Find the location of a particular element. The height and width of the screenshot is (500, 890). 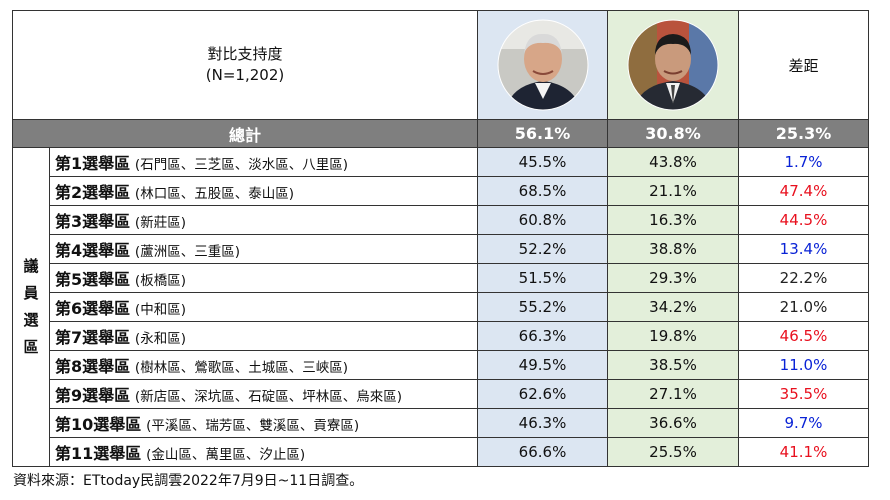

district-cell: 第2選舉區 (林口區、五股區、泰山區) is located at coordinates (263, 191).